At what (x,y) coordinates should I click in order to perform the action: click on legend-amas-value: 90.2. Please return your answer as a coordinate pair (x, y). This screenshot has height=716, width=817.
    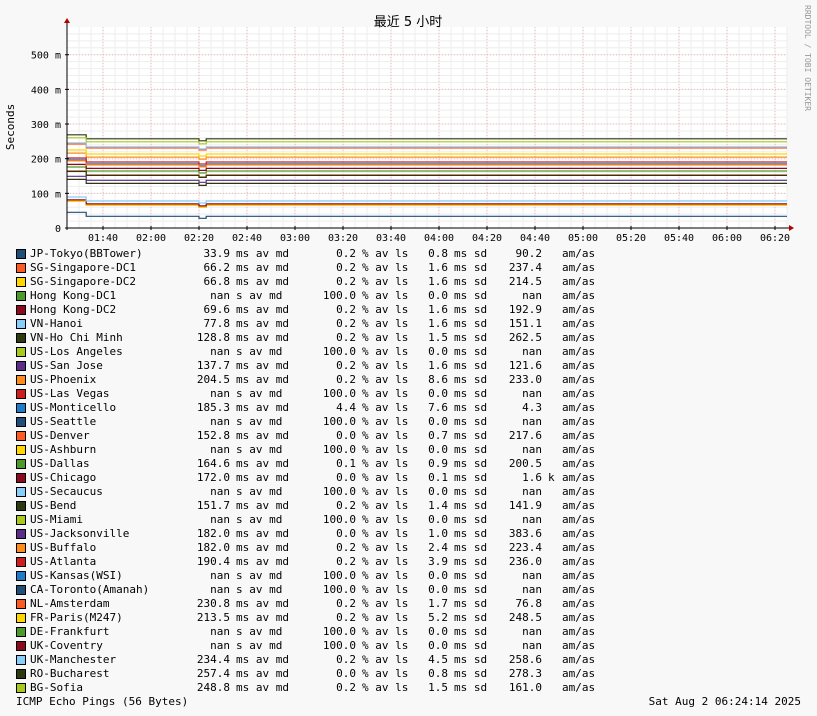
    Looking at the image, I should click on (529, 253).